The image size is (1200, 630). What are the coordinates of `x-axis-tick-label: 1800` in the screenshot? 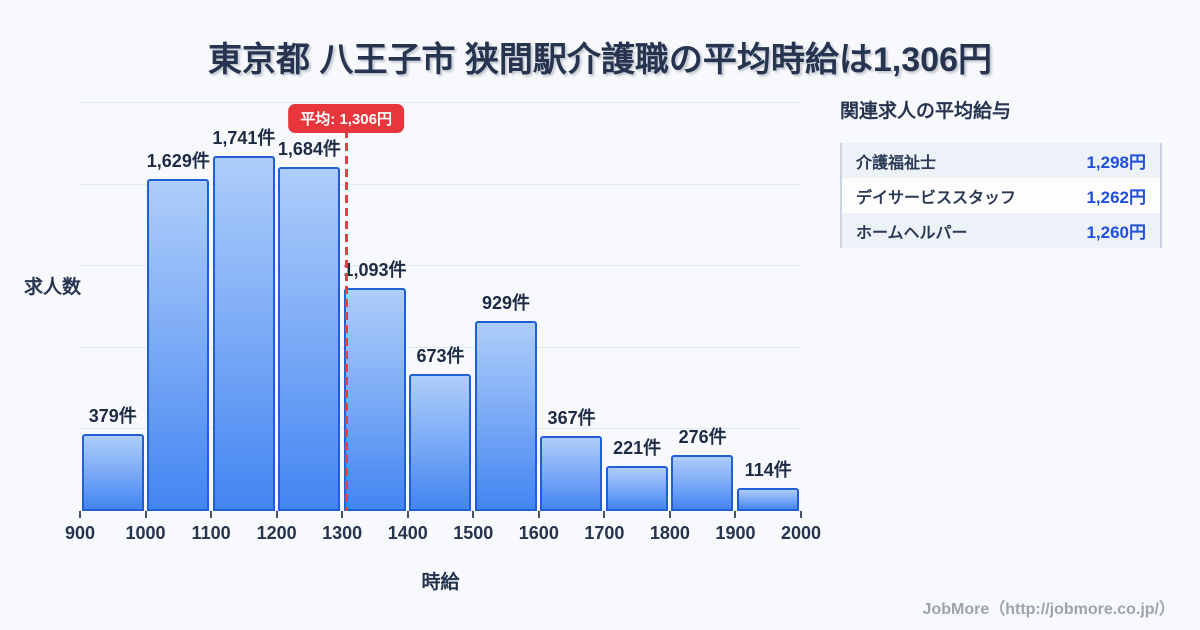 It's located at (669, 533).